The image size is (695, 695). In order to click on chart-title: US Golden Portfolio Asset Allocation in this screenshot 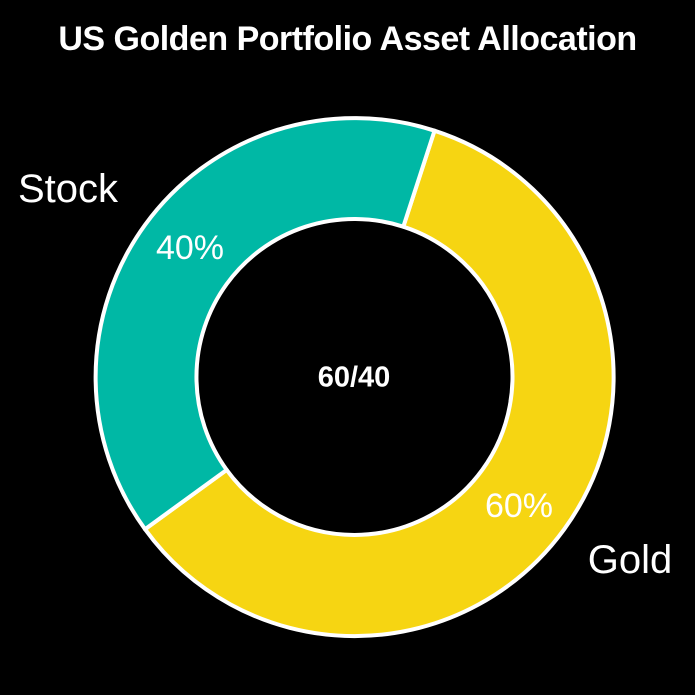, I will do `click(347, 39)`.